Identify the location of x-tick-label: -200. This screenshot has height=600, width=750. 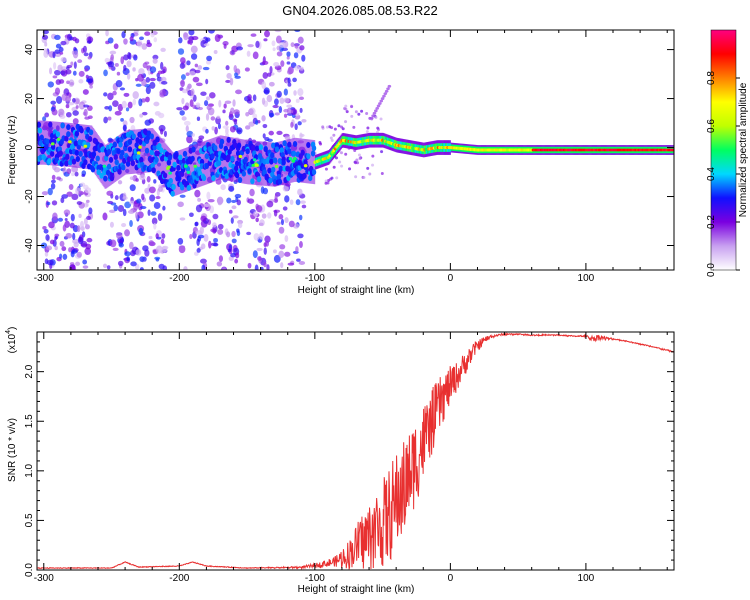
(179, 278).